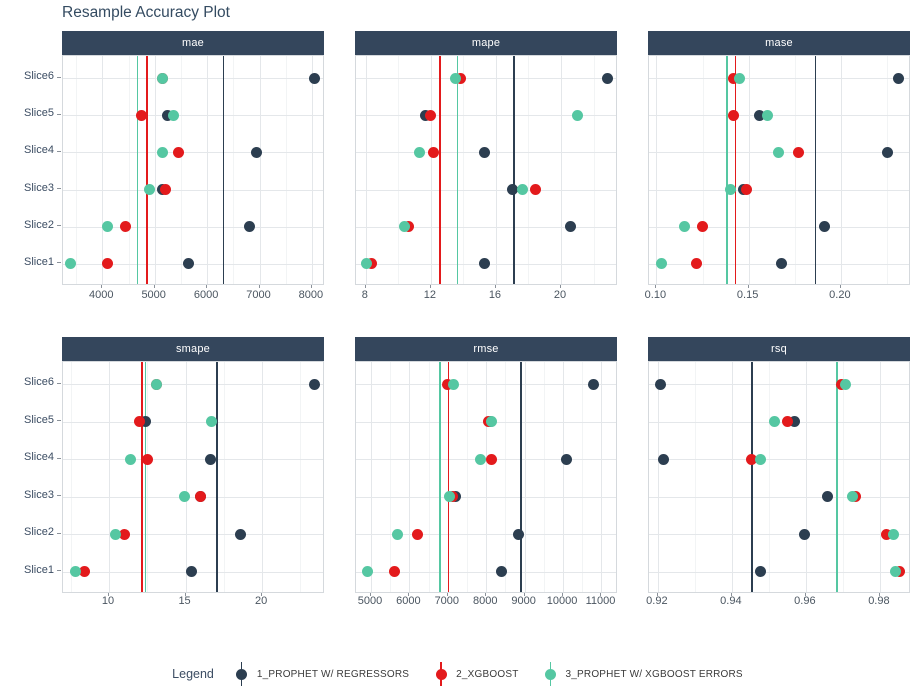 Image resolution: width=915 pixels, height=696 pixels. I want to click on x-axis-label: 16, so click(495, 295).